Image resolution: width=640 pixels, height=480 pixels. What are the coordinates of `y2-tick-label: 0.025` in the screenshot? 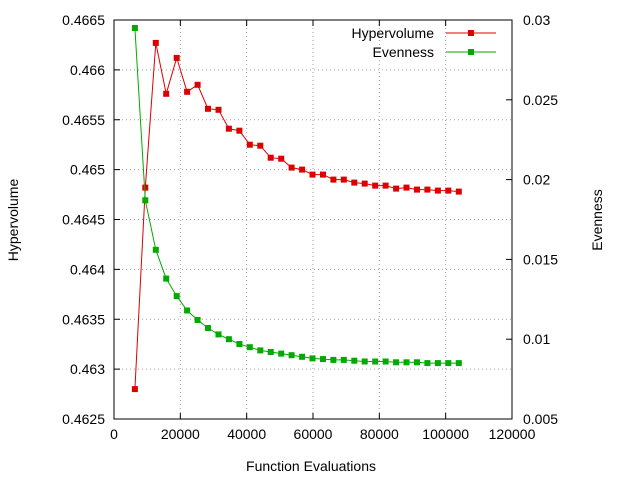 It's located at (540, 100).